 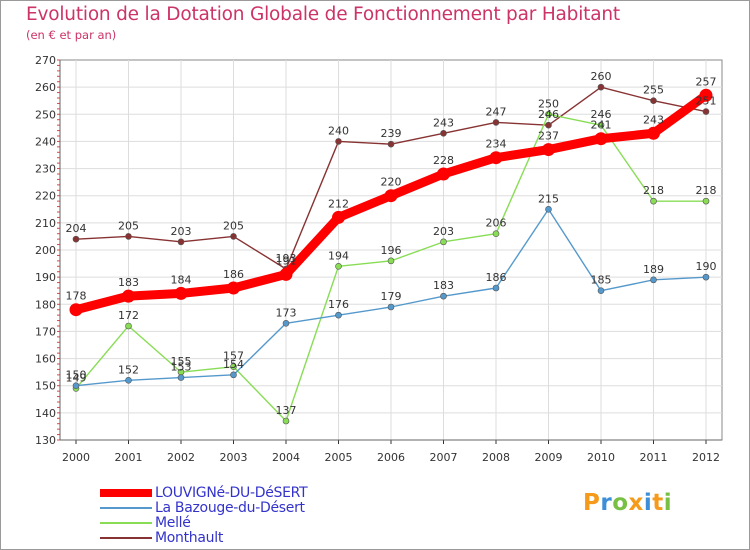 What do you see at coordinates (444, 457) in the screenshot?
I see `x-tick-label: 2007` at bounding box center [444, 457].